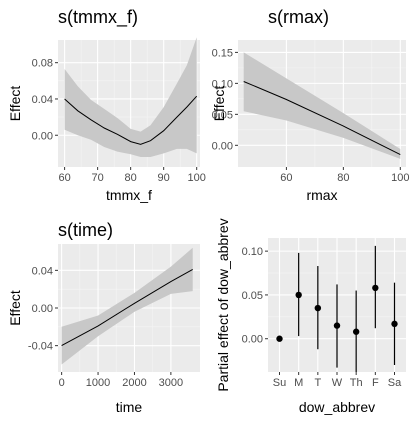  What do you see at coordinates (129, 195) in the screenshot?
I see `x-axis-title: tmmx_f` at bounding box center [129, 195].